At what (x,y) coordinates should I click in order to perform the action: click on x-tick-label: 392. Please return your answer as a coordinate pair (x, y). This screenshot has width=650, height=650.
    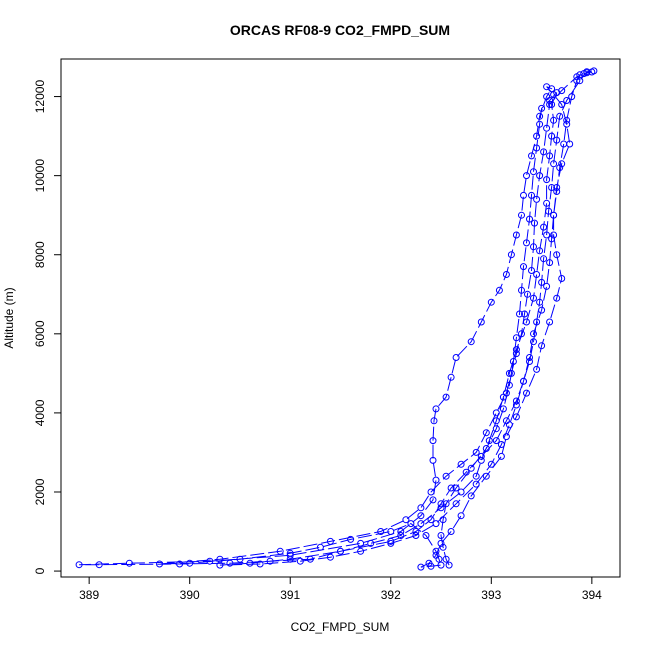
    Looking at the image, I should click on (391, 595).